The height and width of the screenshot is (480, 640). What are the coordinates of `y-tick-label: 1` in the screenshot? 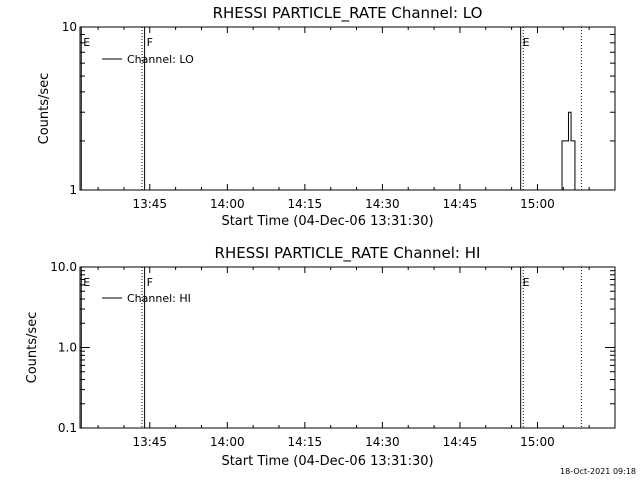 It's located at (73, 190).